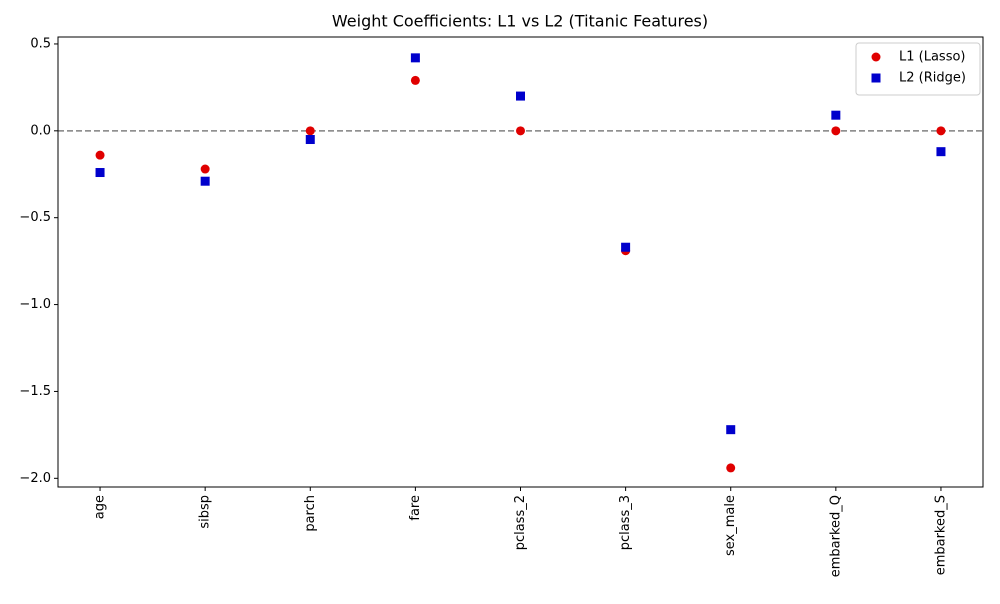 This screenshot has height=604, width=1000. What do you see at coordinates (310, 513) in the screenshot?
I see `x-tick-label: parch` at bounding box center [310, 513].